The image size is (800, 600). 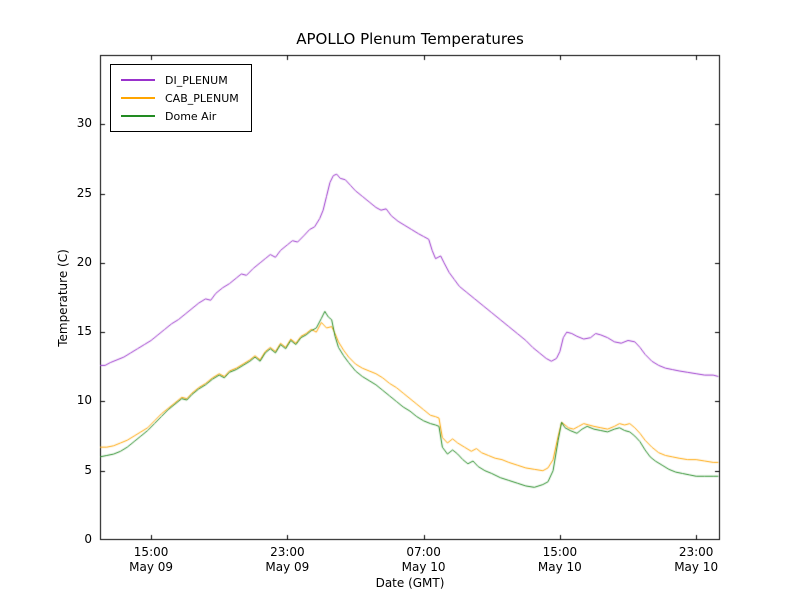 I want to click on x-axis-label: Date (GMT), so click(x=410, y=583).